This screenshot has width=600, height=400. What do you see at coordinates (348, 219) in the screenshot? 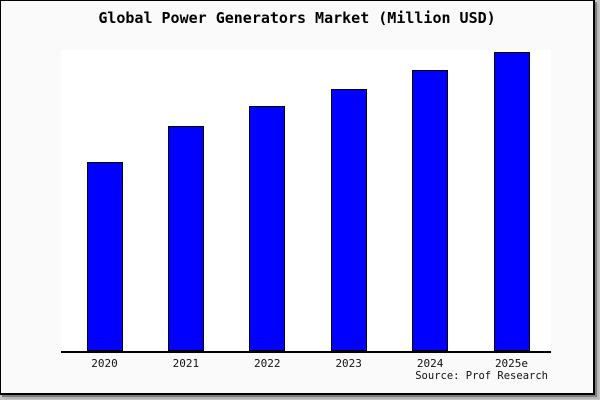
I see `bar-2023` at bounding box center [348, 219].